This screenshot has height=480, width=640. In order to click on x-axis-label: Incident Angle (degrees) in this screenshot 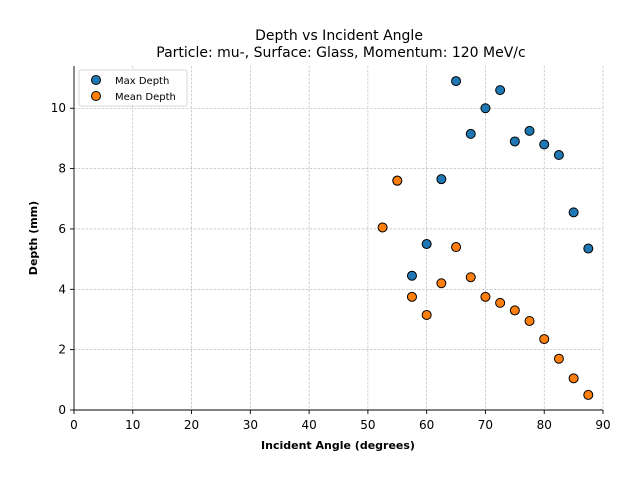, I will do `click(338, 445)`.